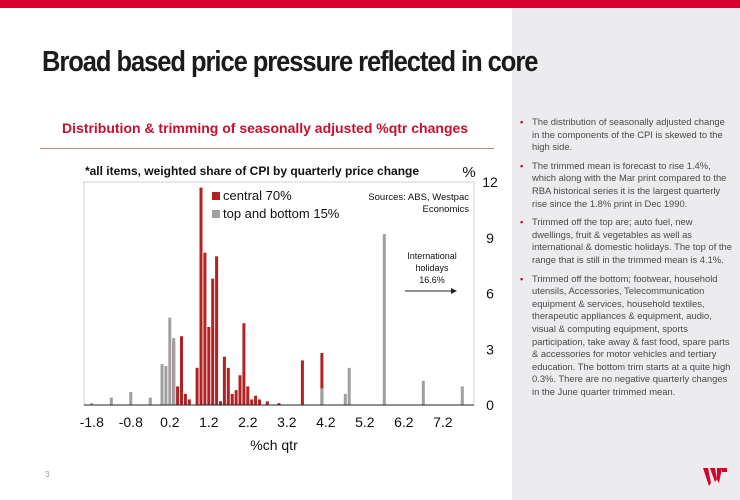  Describe the element at coordinates (404, 422) in the screenshot. I see `x-tick-label: 6.2` at that location.